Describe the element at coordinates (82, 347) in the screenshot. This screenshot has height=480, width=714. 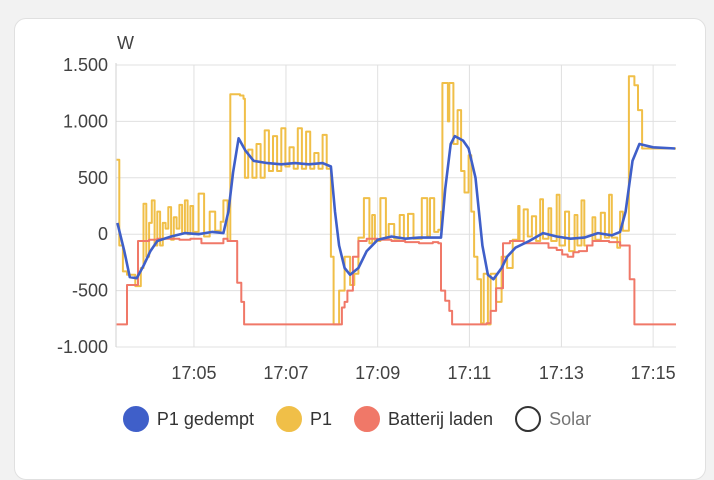
I see `y-tick-label: -1.000` at that location.